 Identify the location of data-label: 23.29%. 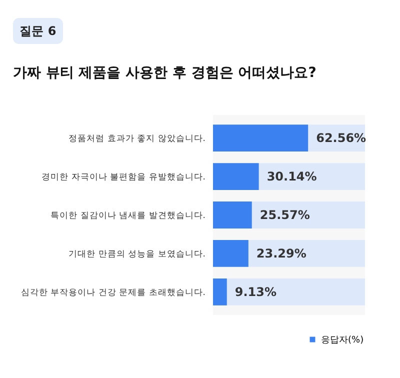
(281, 253).